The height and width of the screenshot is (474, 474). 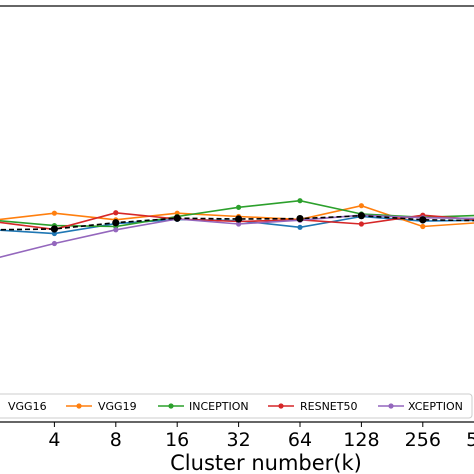 What do you see at coordinates (54, 440) in the screenshot?
I see `x-tick-label: 4` at bounding box center [54, 440].